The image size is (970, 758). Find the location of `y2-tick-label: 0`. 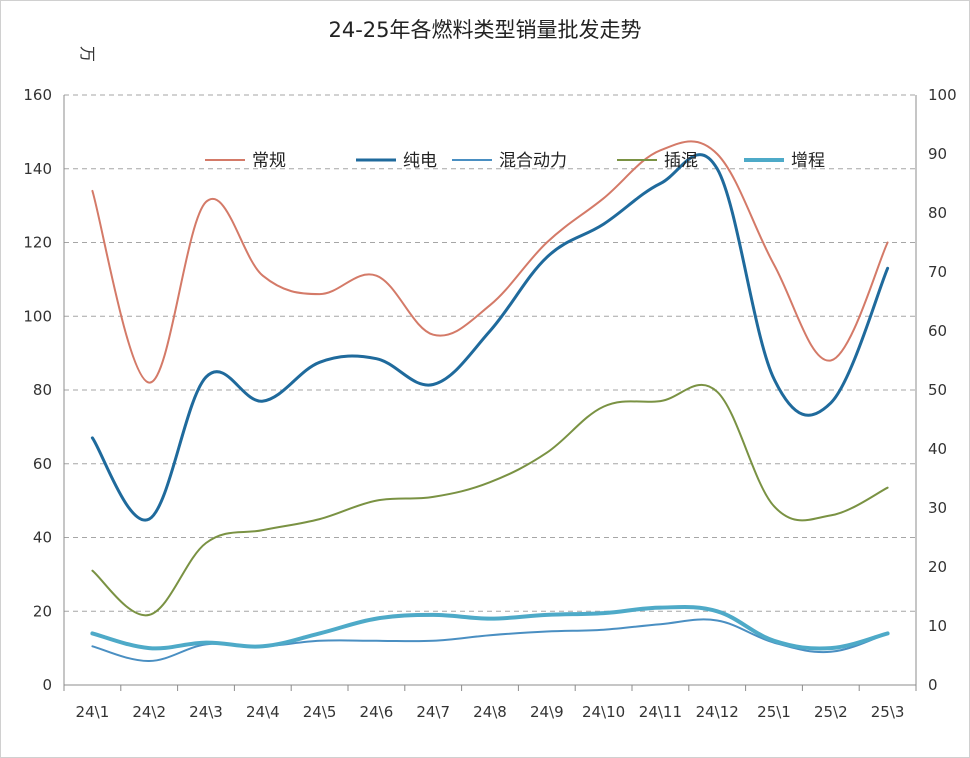

y2-tick-label: 0 is located at coordinates (933, 685).